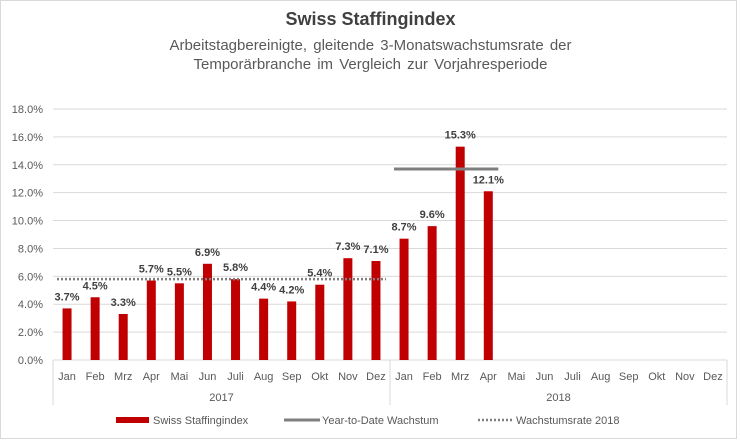 This screenshot has height=441, width=741. I want to click on bar-data-label: 6.9%, so click(207, 253).